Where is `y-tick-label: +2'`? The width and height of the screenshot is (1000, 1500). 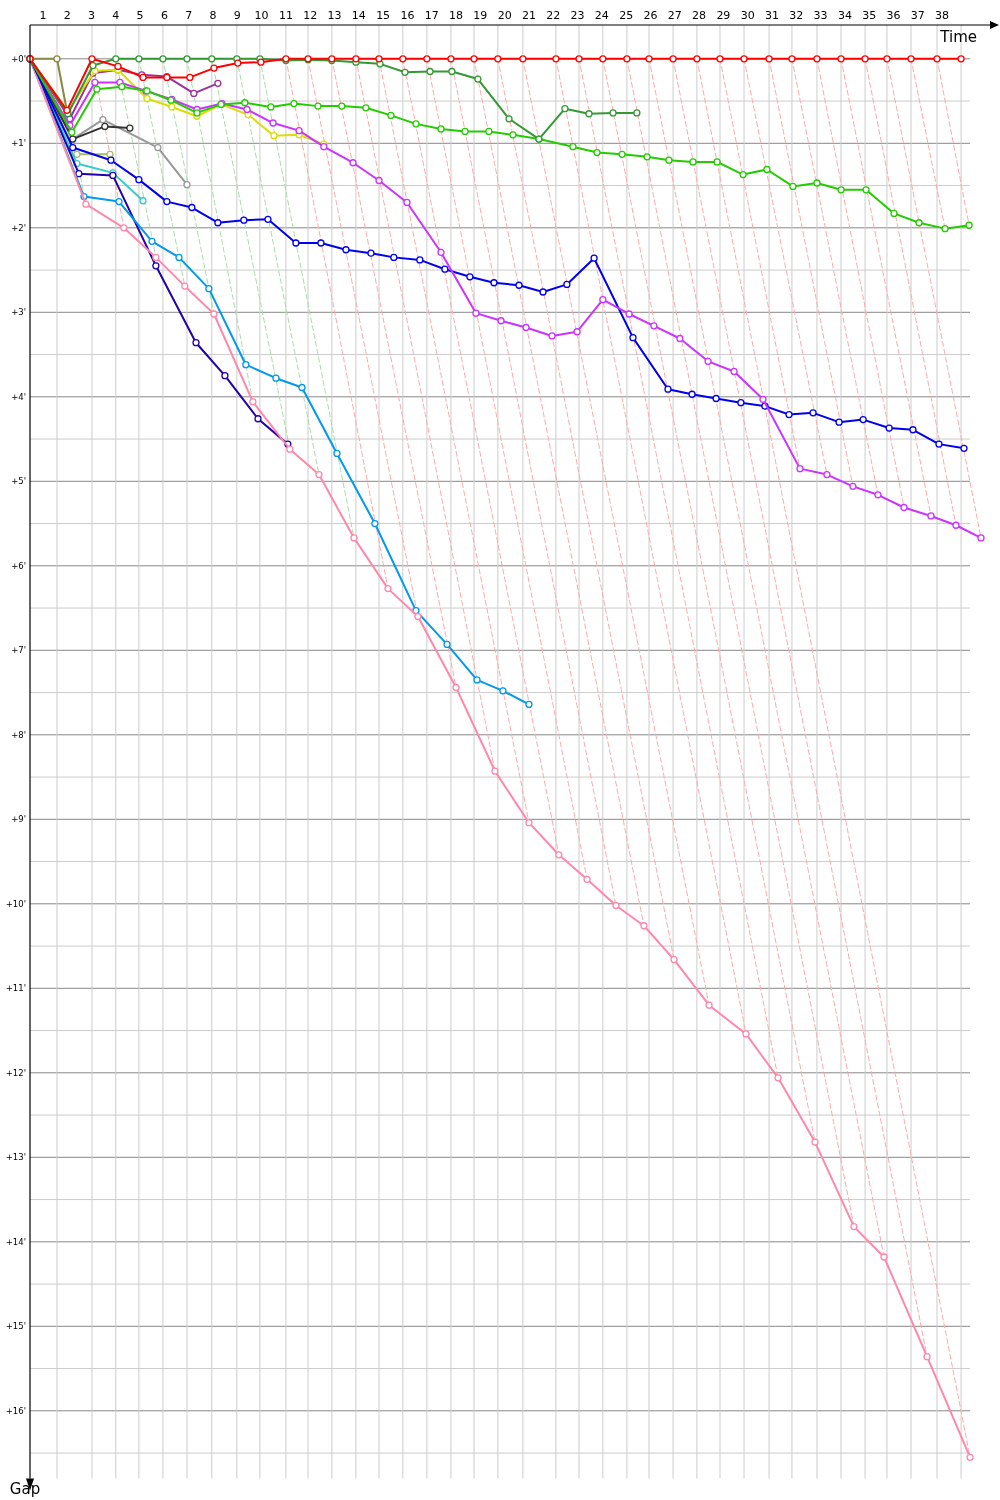
y-tick-label: +2' is located at coordinates (18, 227).